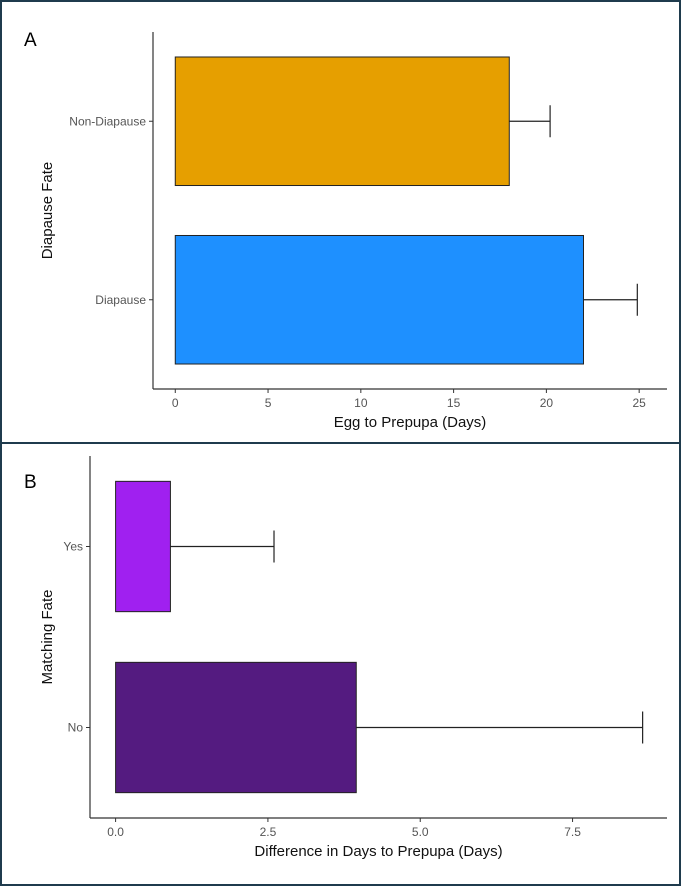 This screenshot has width=685, height=888. What do you see at coordinates (236, 727) in the screenshot?
I see `chart-b-bar-no` at bounding box center [236, 727].